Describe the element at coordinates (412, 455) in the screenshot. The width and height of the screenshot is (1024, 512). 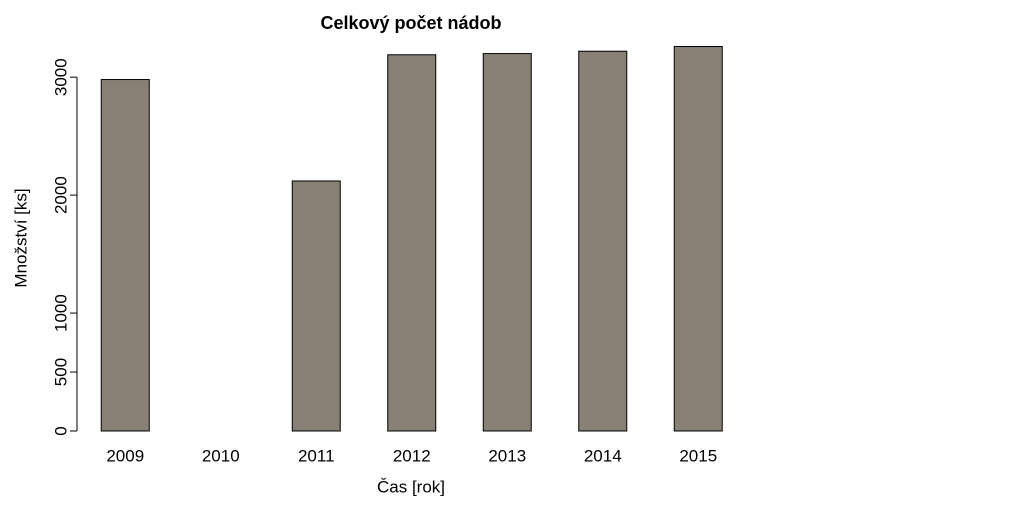
I see `x-tick-label: 2012` at that location.